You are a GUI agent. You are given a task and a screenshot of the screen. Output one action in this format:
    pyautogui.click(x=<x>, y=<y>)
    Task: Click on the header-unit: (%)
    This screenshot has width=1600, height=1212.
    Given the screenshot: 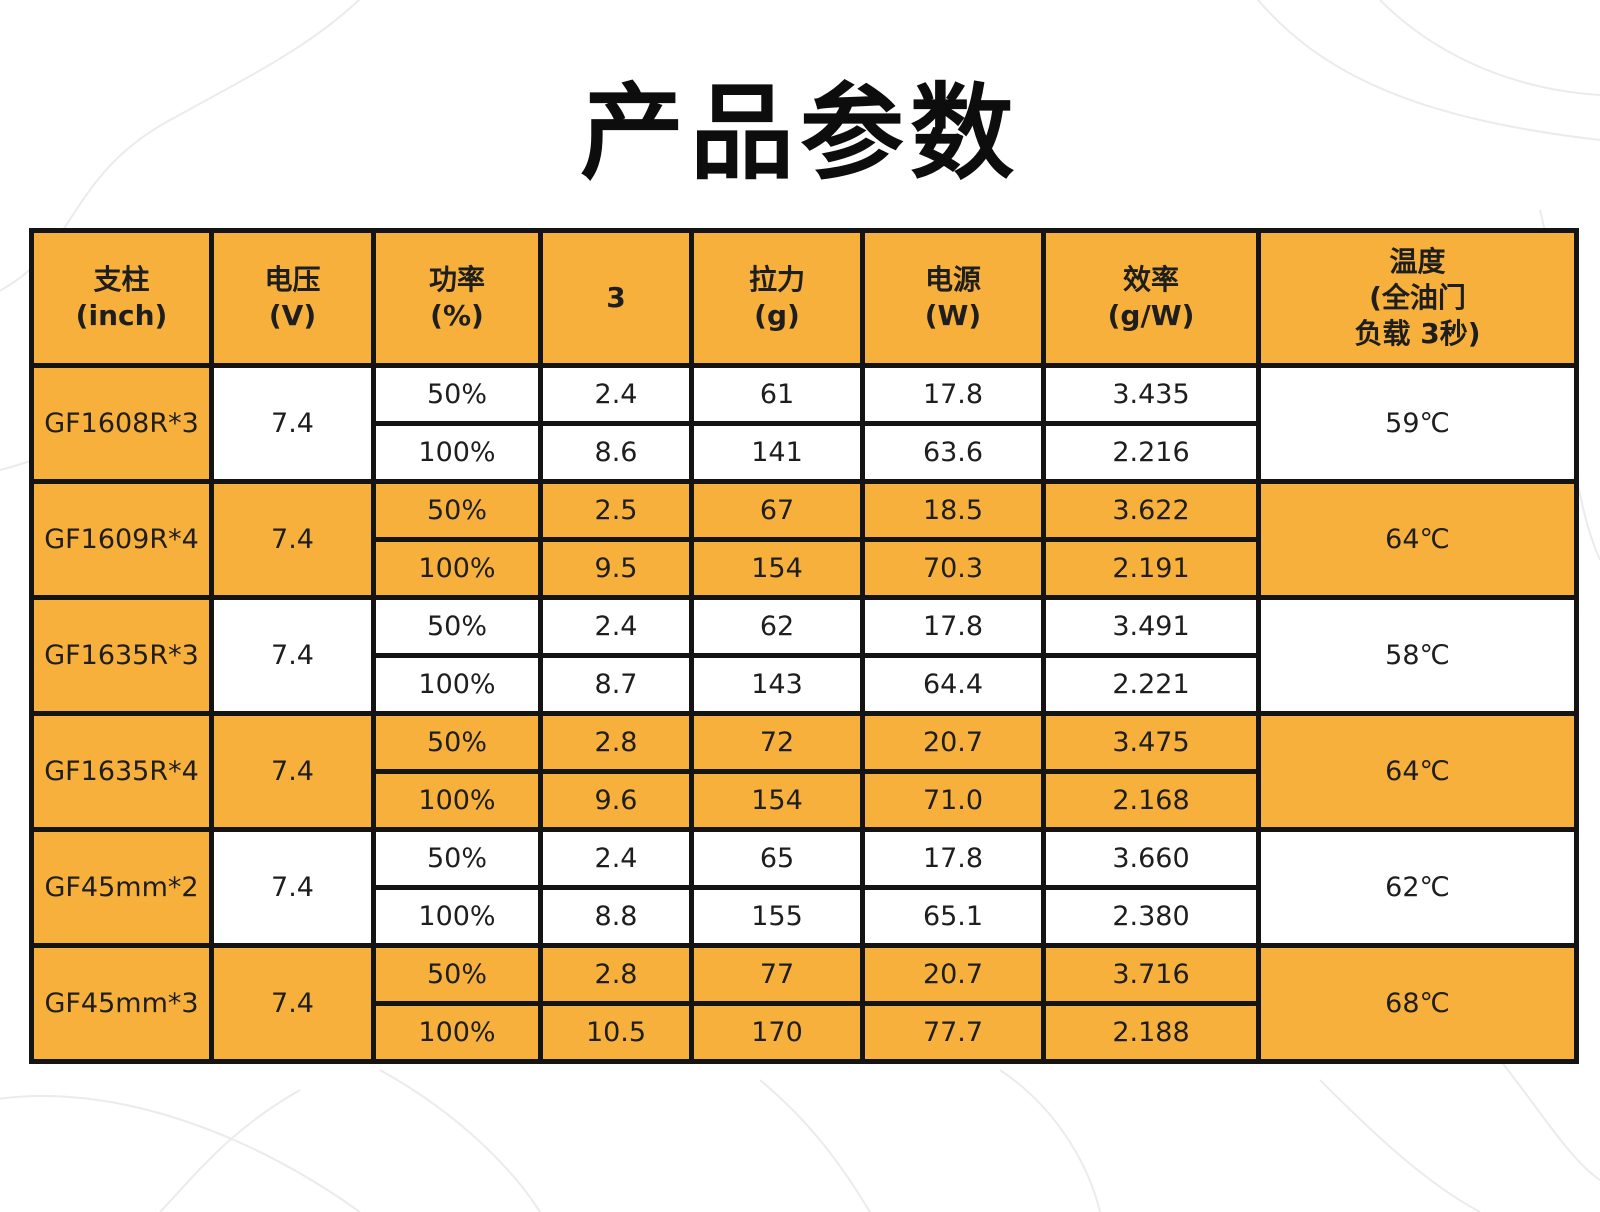 What is the action you would take?
    pyautogui.click(x=457, y=315)
    